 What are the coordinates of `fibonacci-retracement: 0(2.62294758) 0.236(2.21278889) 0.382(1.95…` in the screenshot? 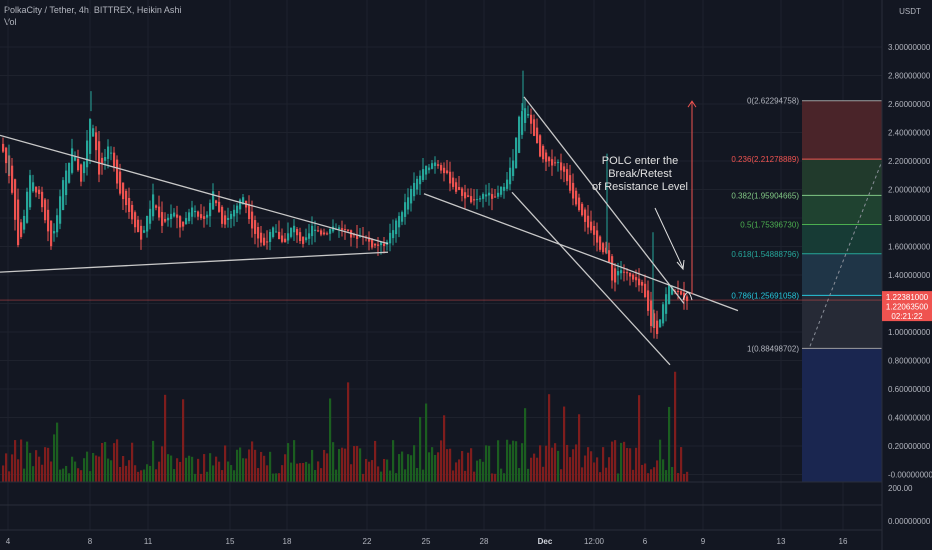 It's located at (807, 289).